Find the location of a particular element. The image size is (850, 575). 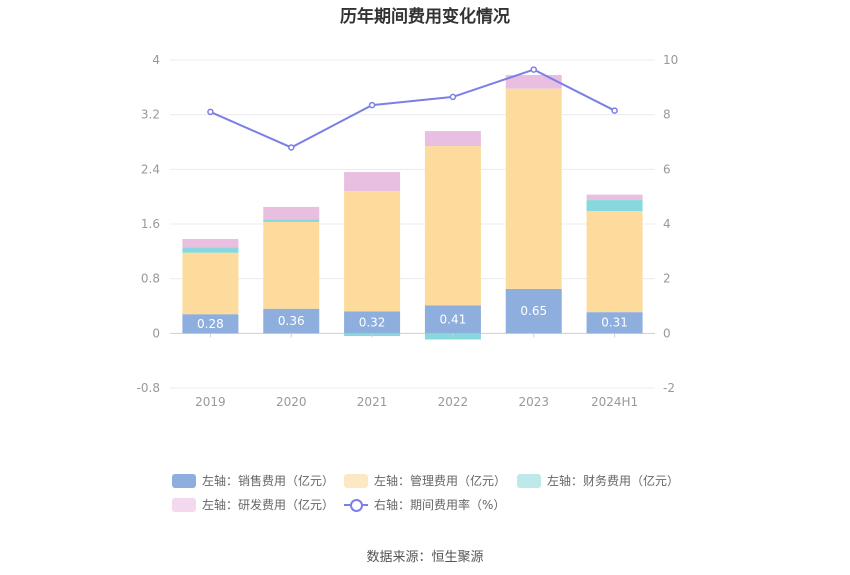

chart-title: 历年期间费用变化情况 is located at coordinates (425, 17).